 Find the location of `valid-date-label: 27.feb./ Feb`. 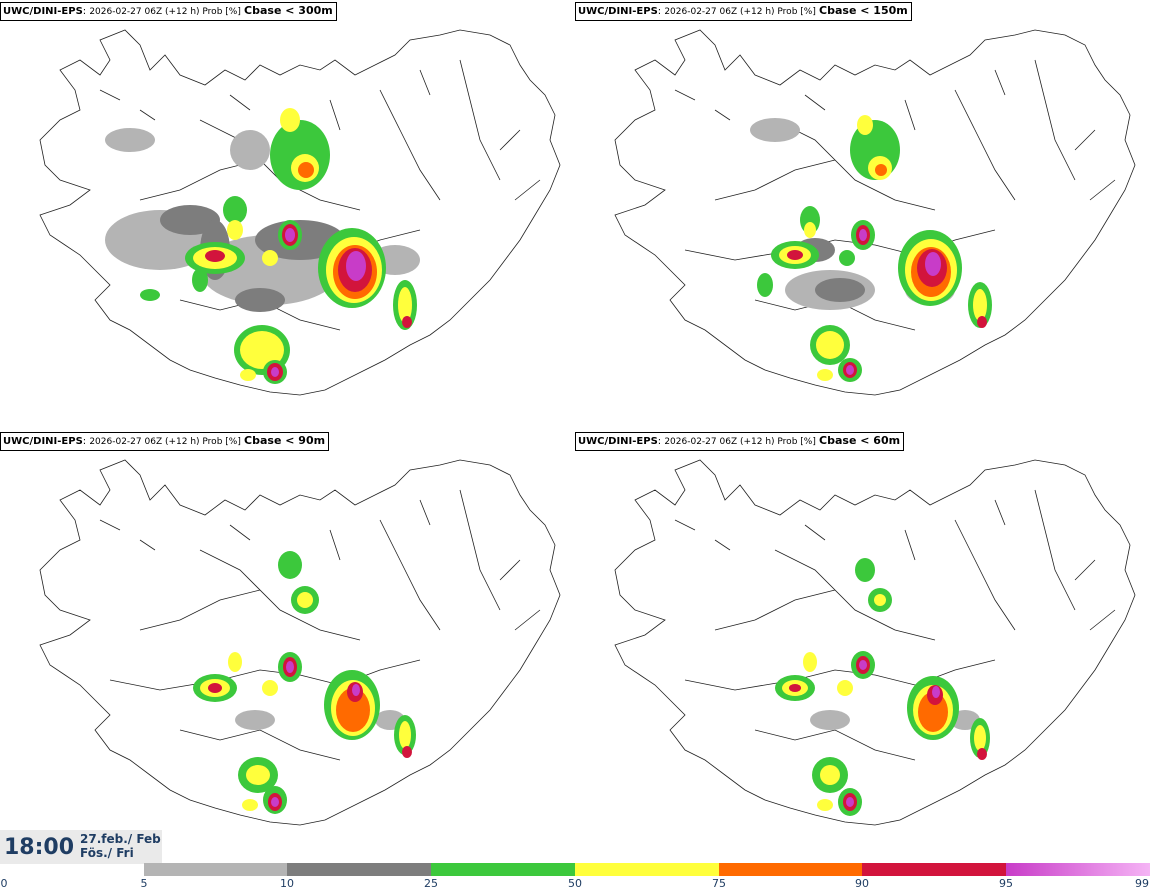

valid-date-label: 27.feb./ Feb is located at coordinates (120, 839).